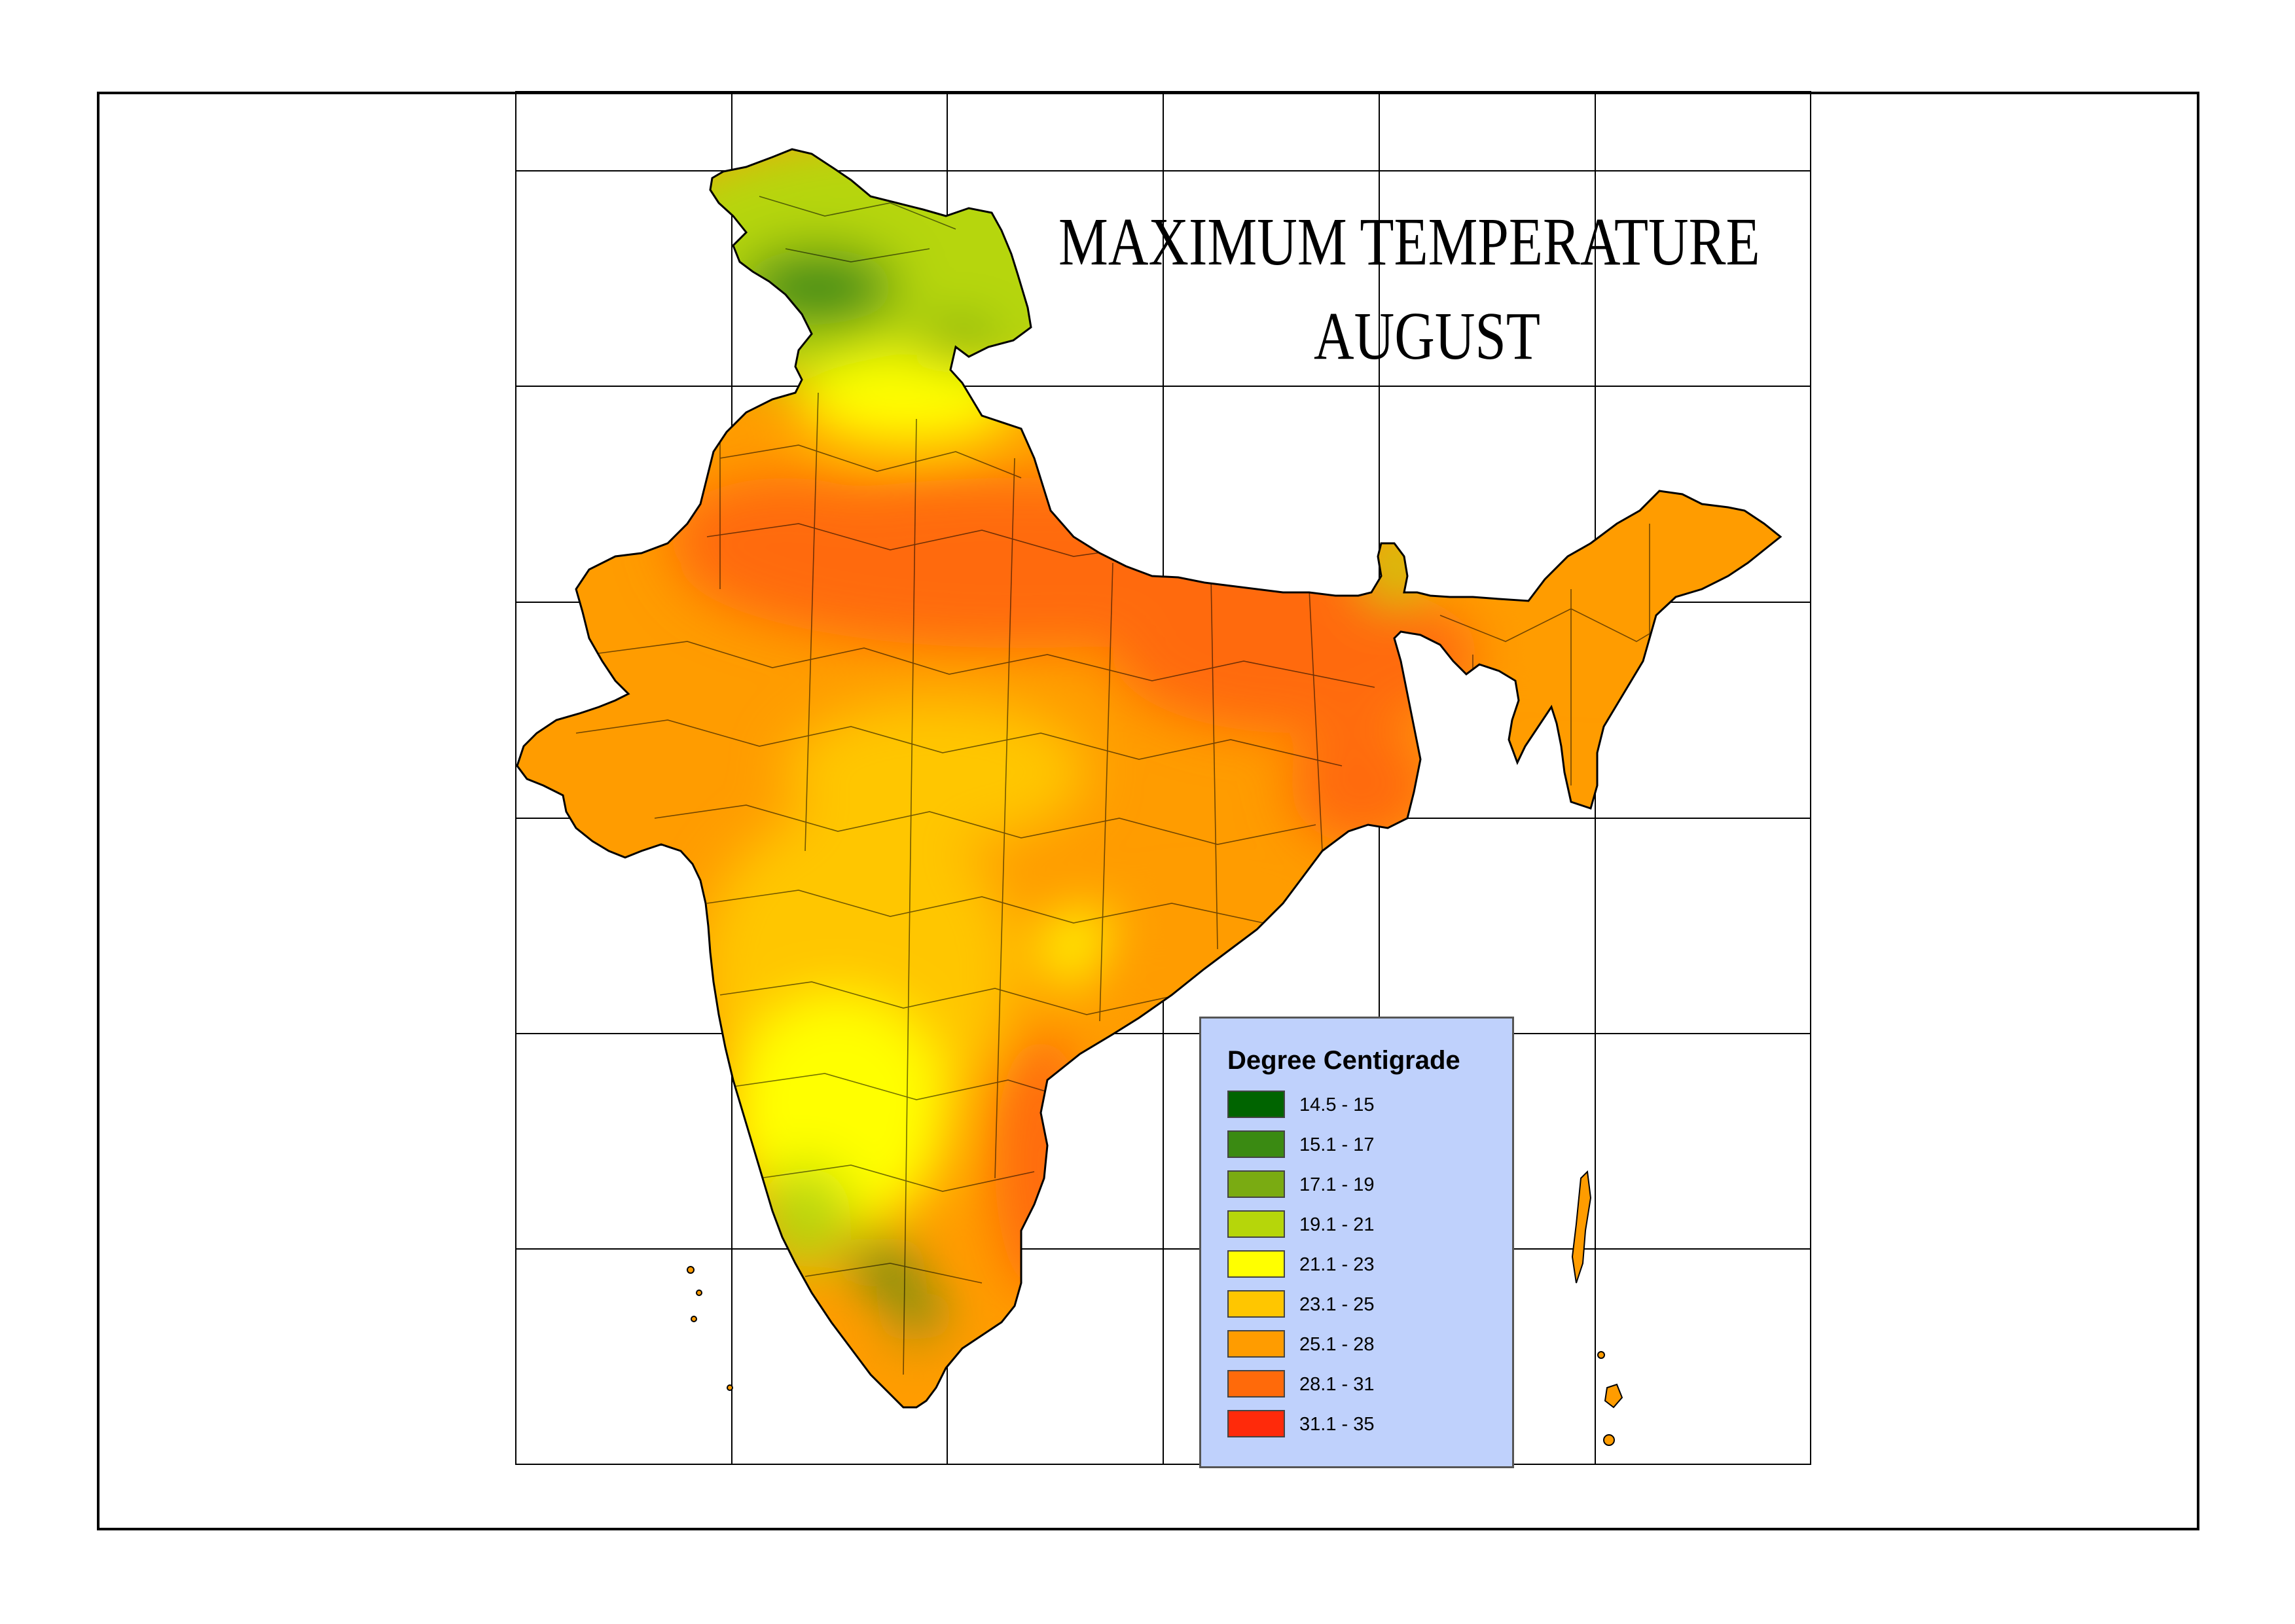 The height and width of the screenshot is (1624, 2295). Describe the element at coordinates (1427, 336) in the screenshot. I see `map-subtitle: AUGUST` at that location.